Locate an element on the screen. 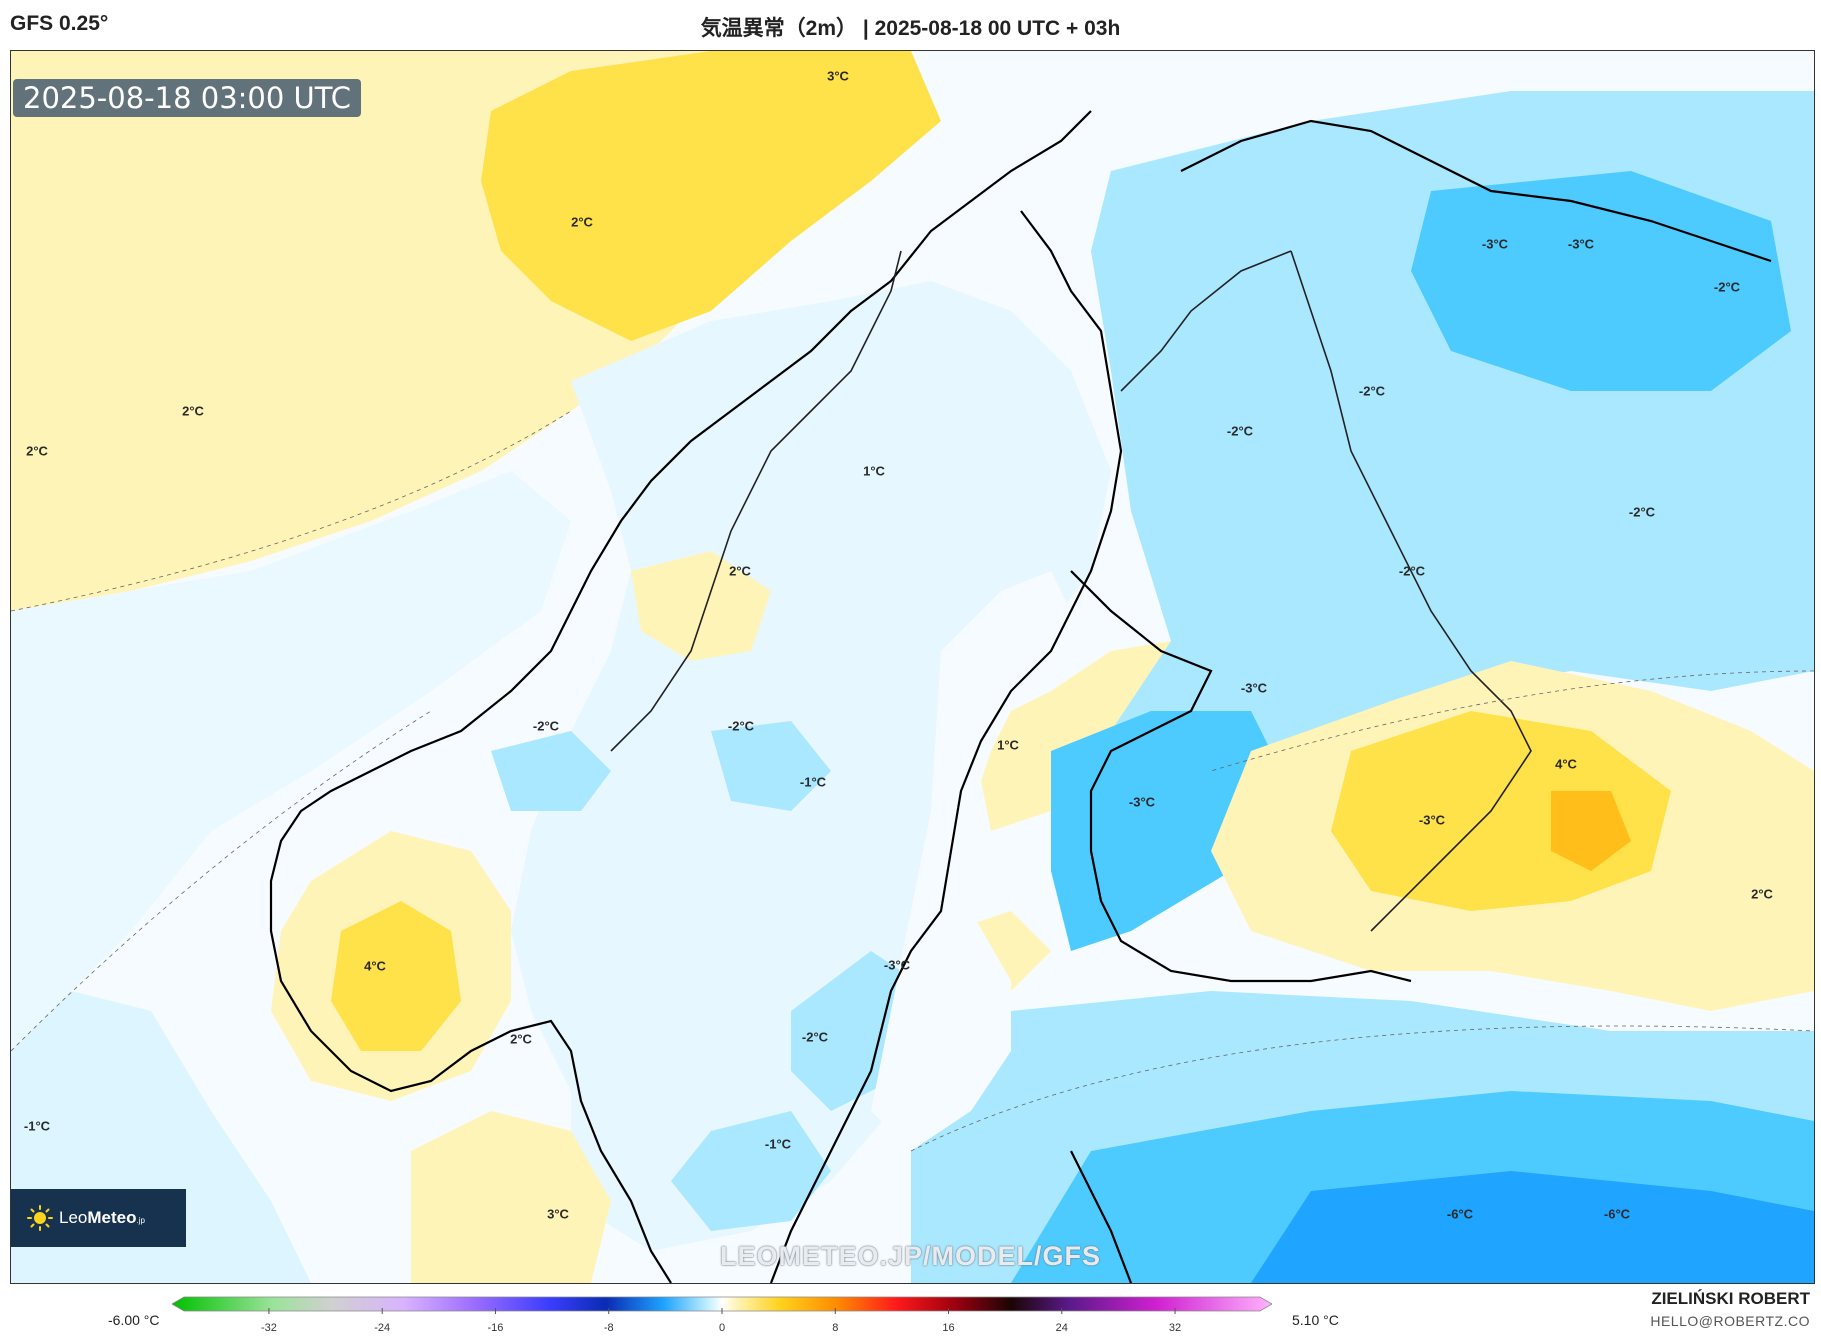 The width and height of the screenshot is (1821, 1338). sun-icon is located at coordinates (40, 1218).